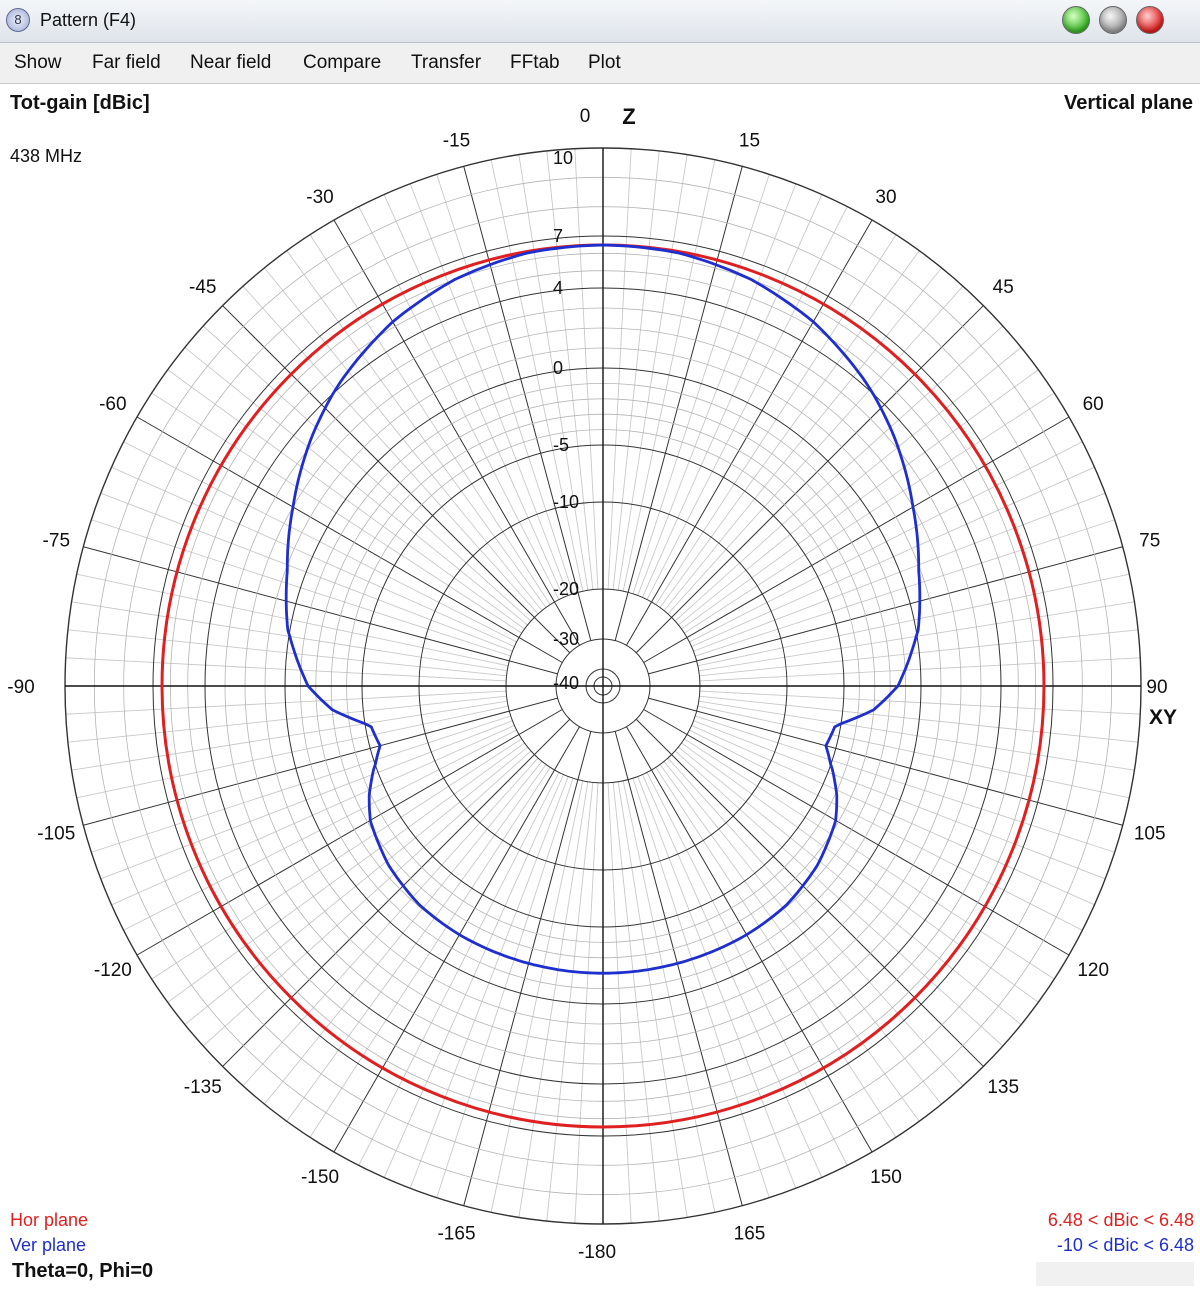 The image size is (1200, 1289). Describe the element at coordinates (1149, 541) in the screenshot. I see `angle-label: 75` at that location.